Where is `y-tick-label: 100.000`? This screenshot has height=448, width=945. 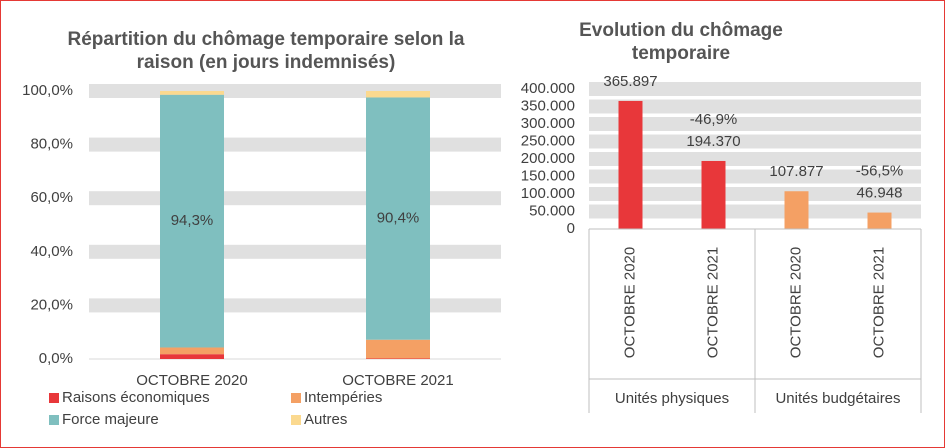 y-tick-label: 100.000 is located at coordinates (548, 193).